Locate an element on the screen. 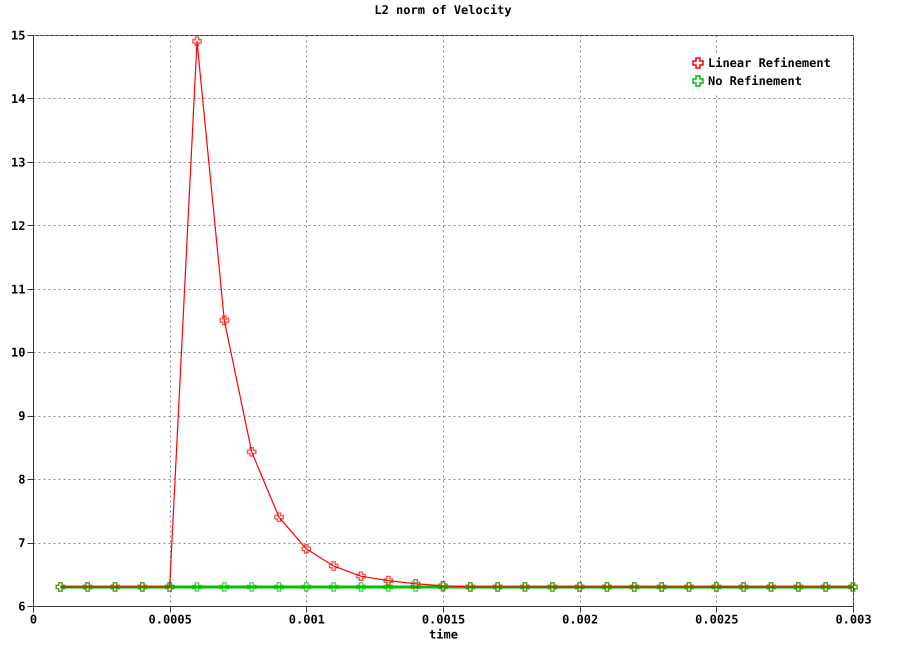  y-tick-label: 8 is located at coordinates (22, 479).